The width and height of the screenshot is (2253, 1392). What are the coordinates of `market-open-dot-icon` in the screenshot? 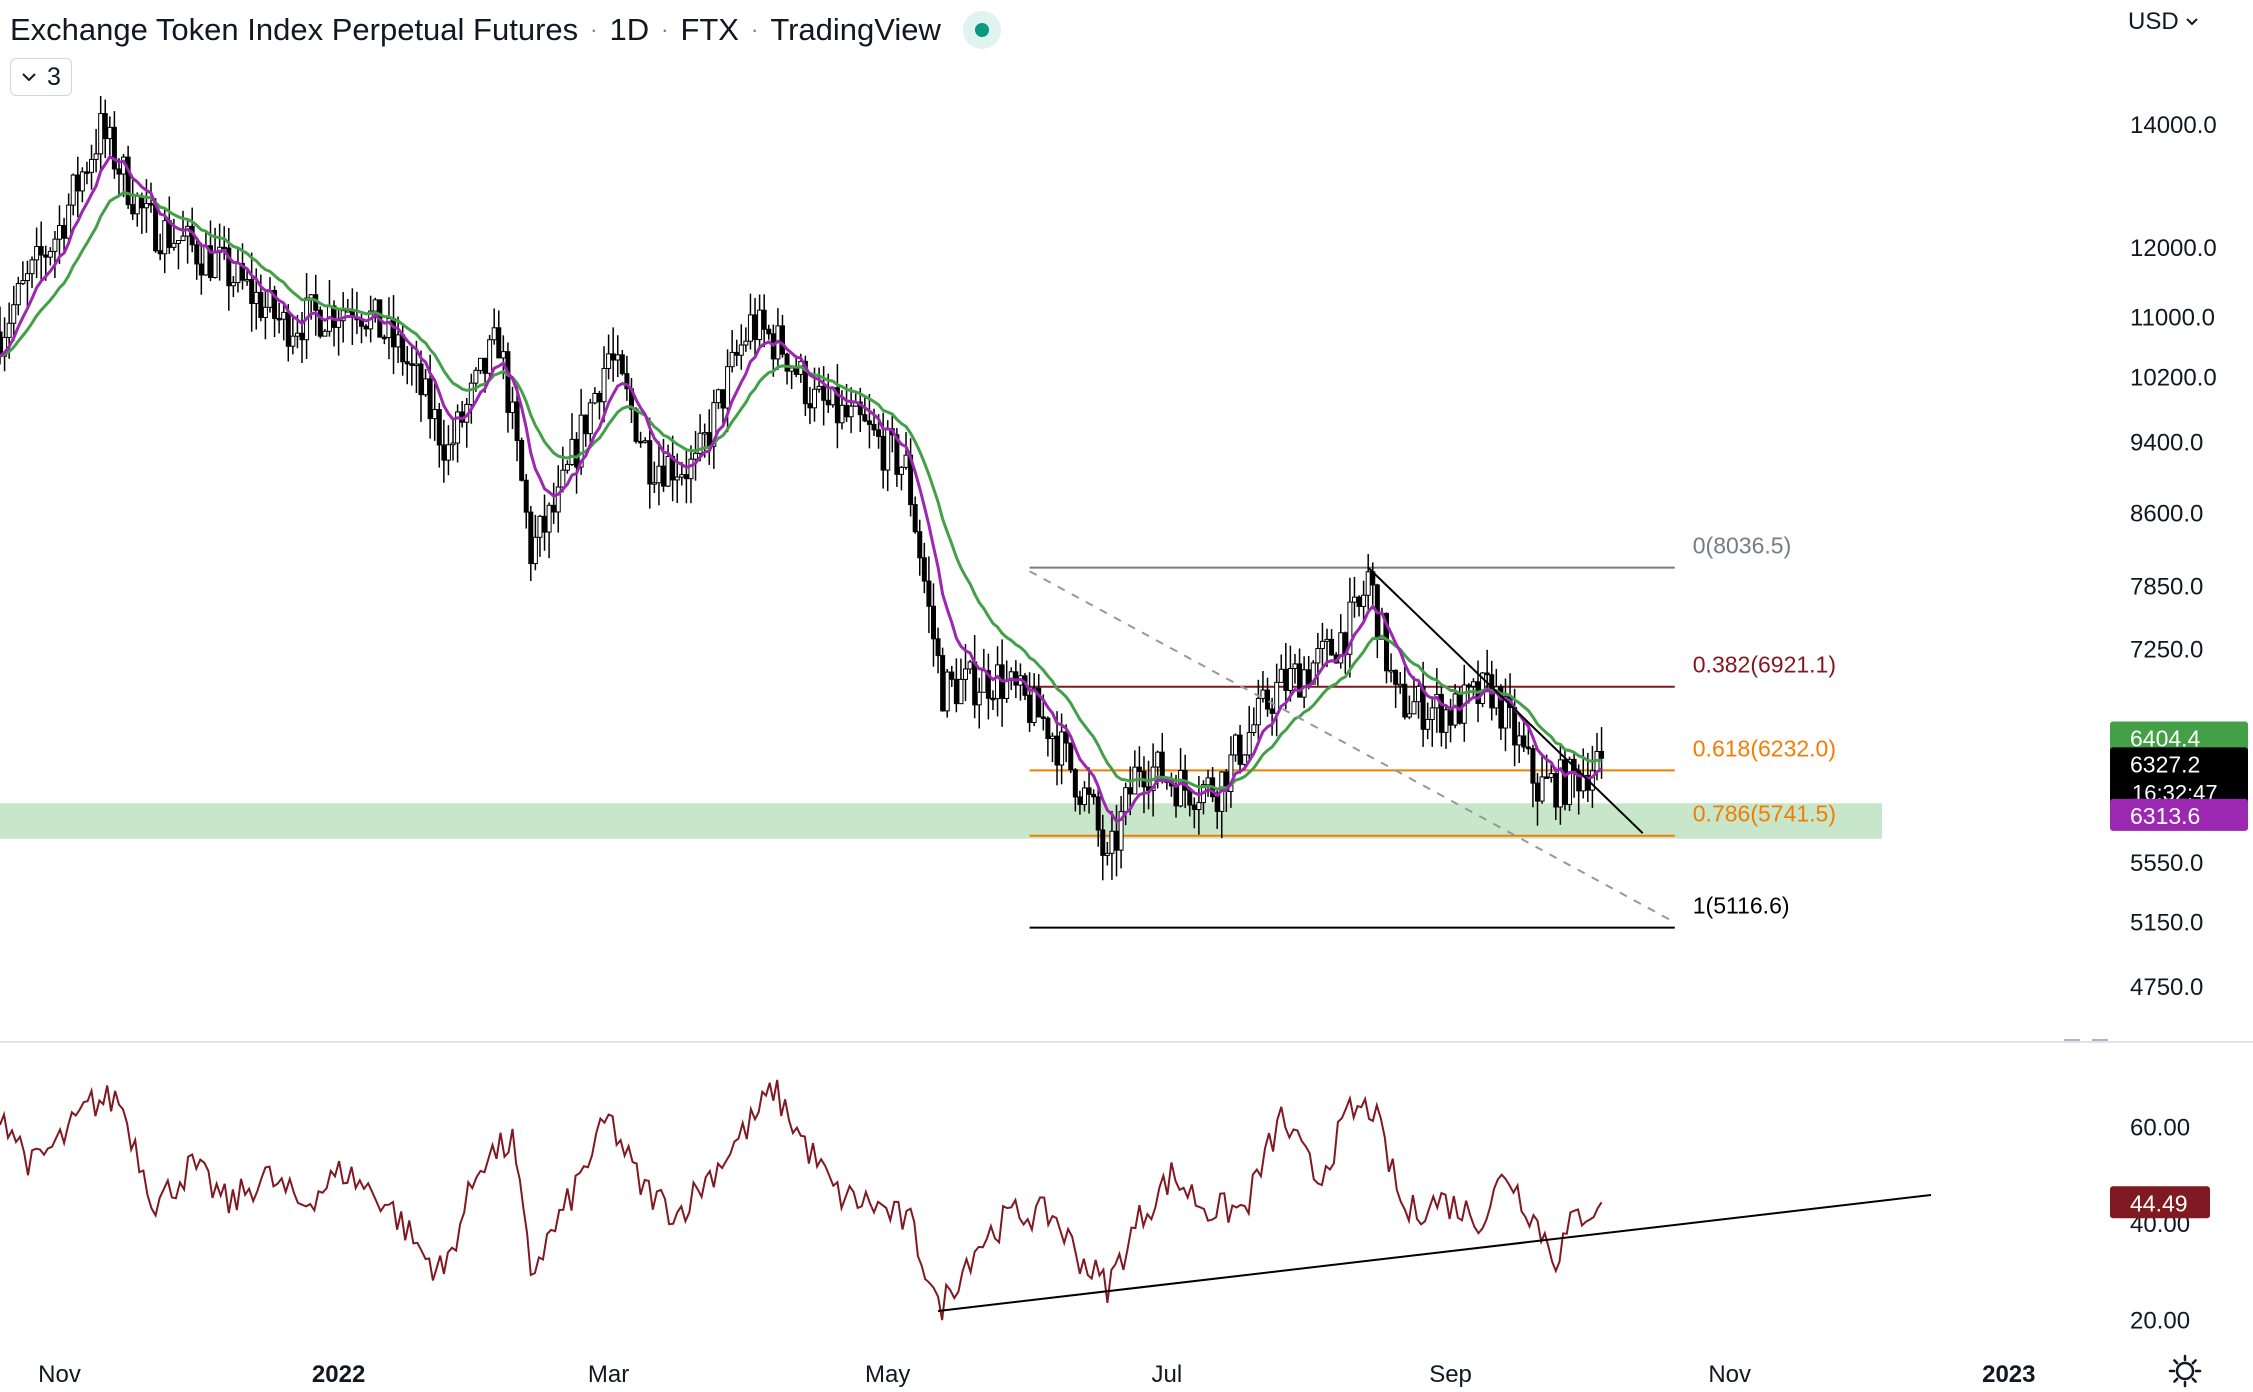 It's located at (981, 30).